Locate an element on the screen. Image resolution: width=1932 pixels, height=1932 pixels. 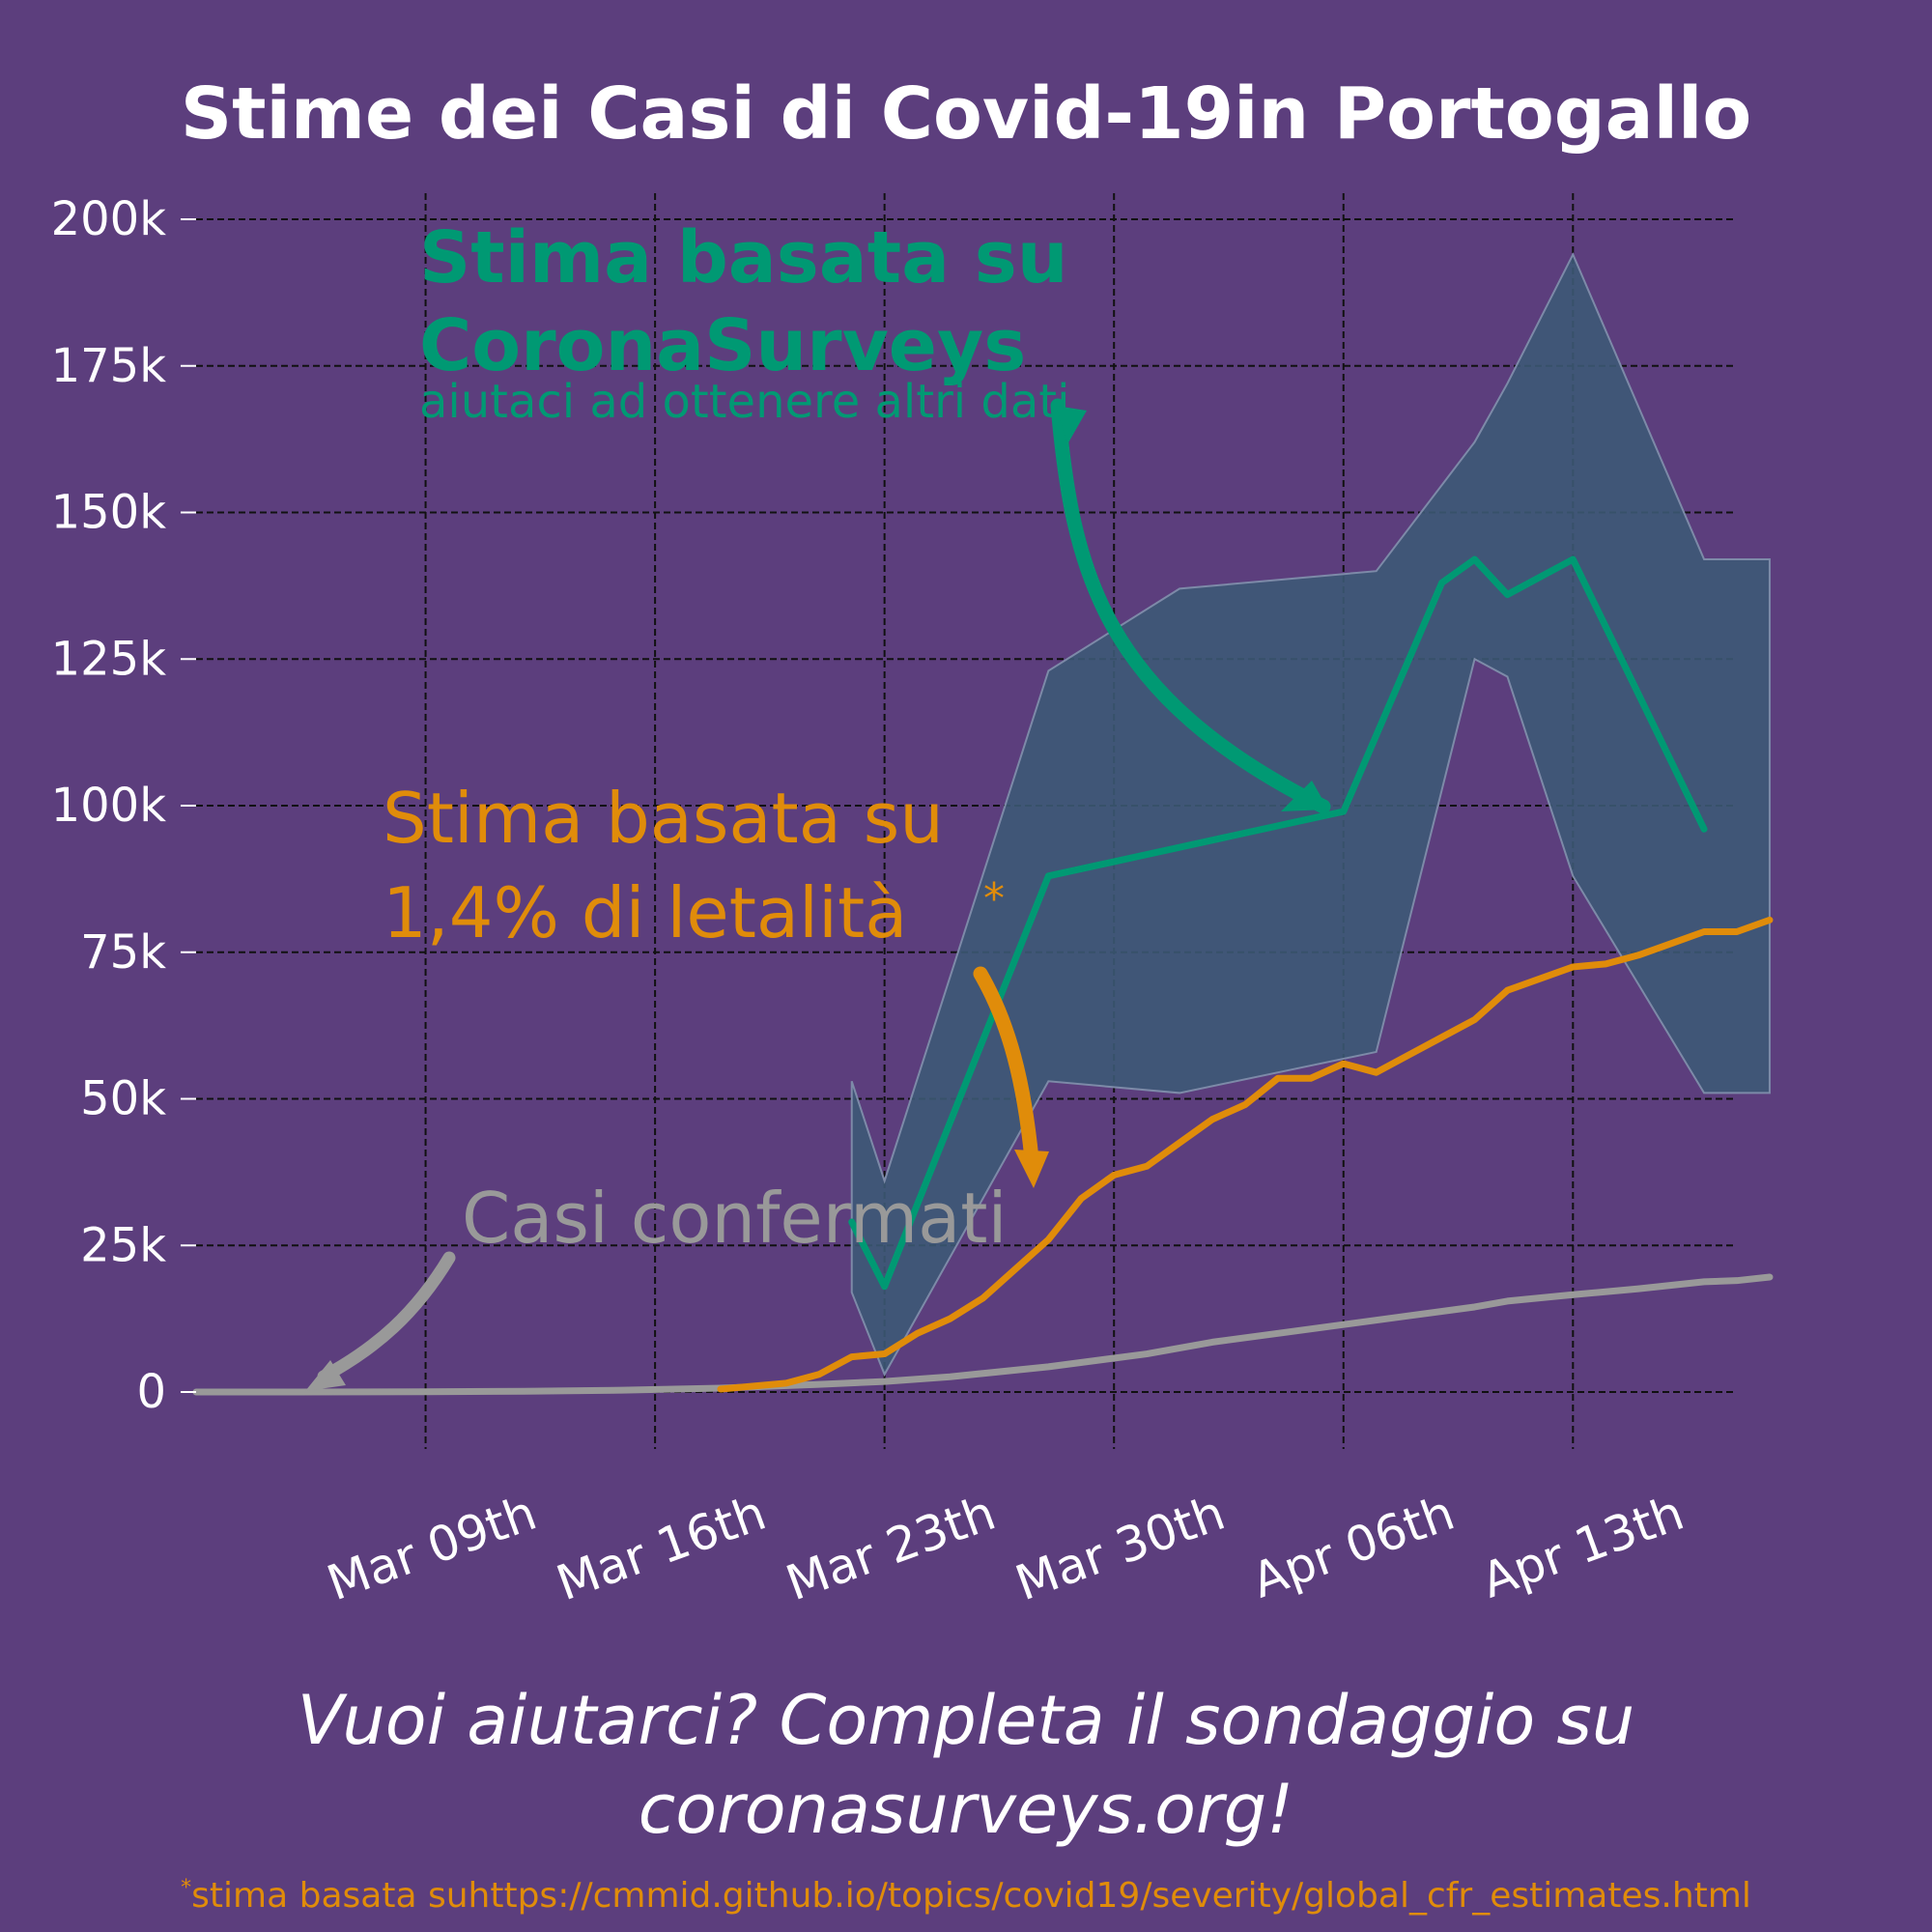
chart-title: Stime dei Casi di Covid-19in Portogallo is located at coordinates (966, 114).